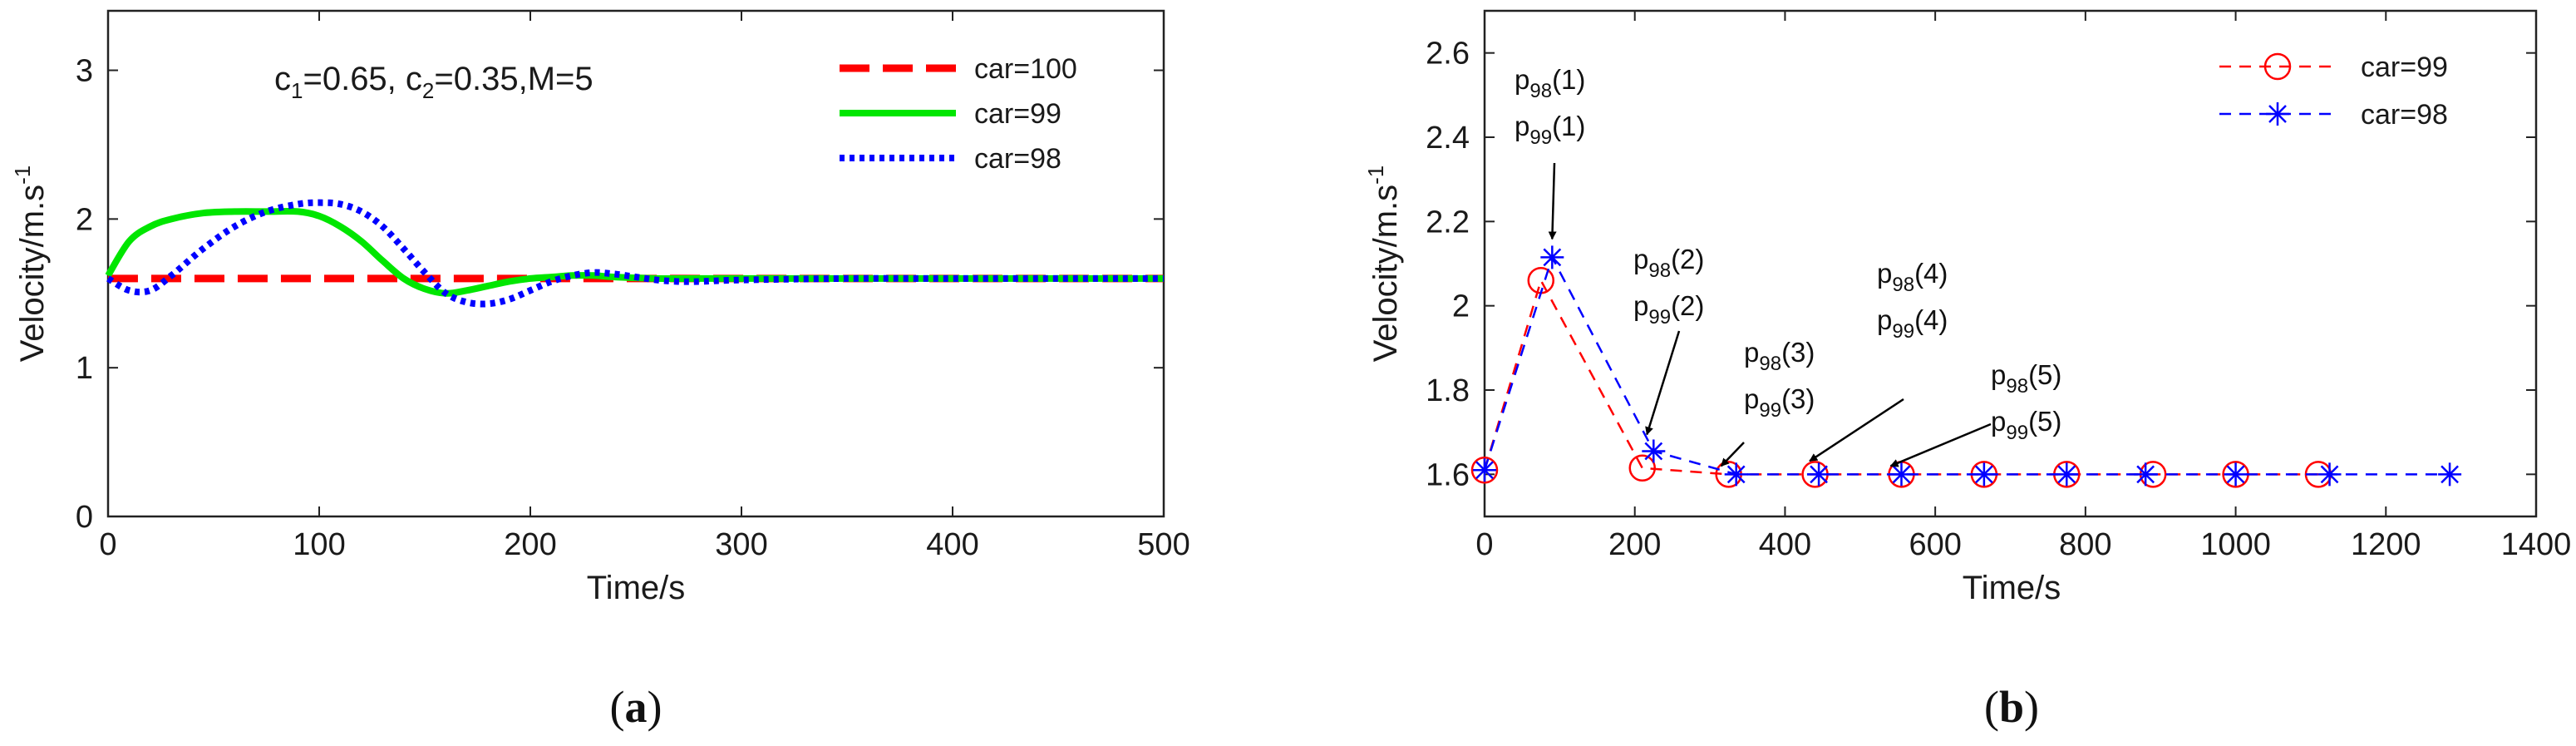 This screenshot has height=746, width=2576. I want to click on legend-marker-car99-b, so click(2277, 66).